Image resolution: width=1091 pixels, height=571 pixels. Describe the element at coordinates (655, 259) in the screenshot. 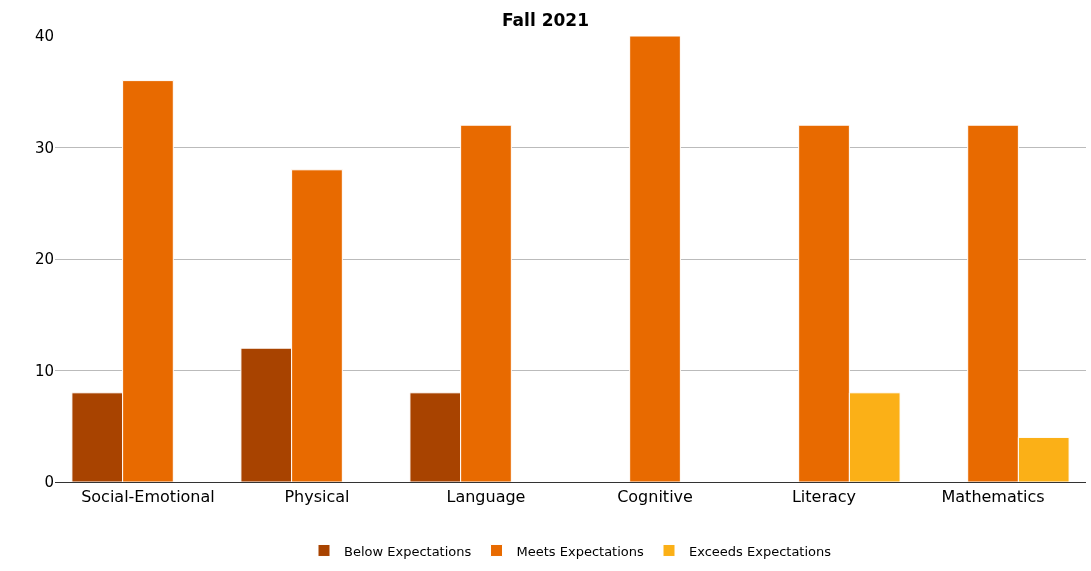

I see `bar` at that location.